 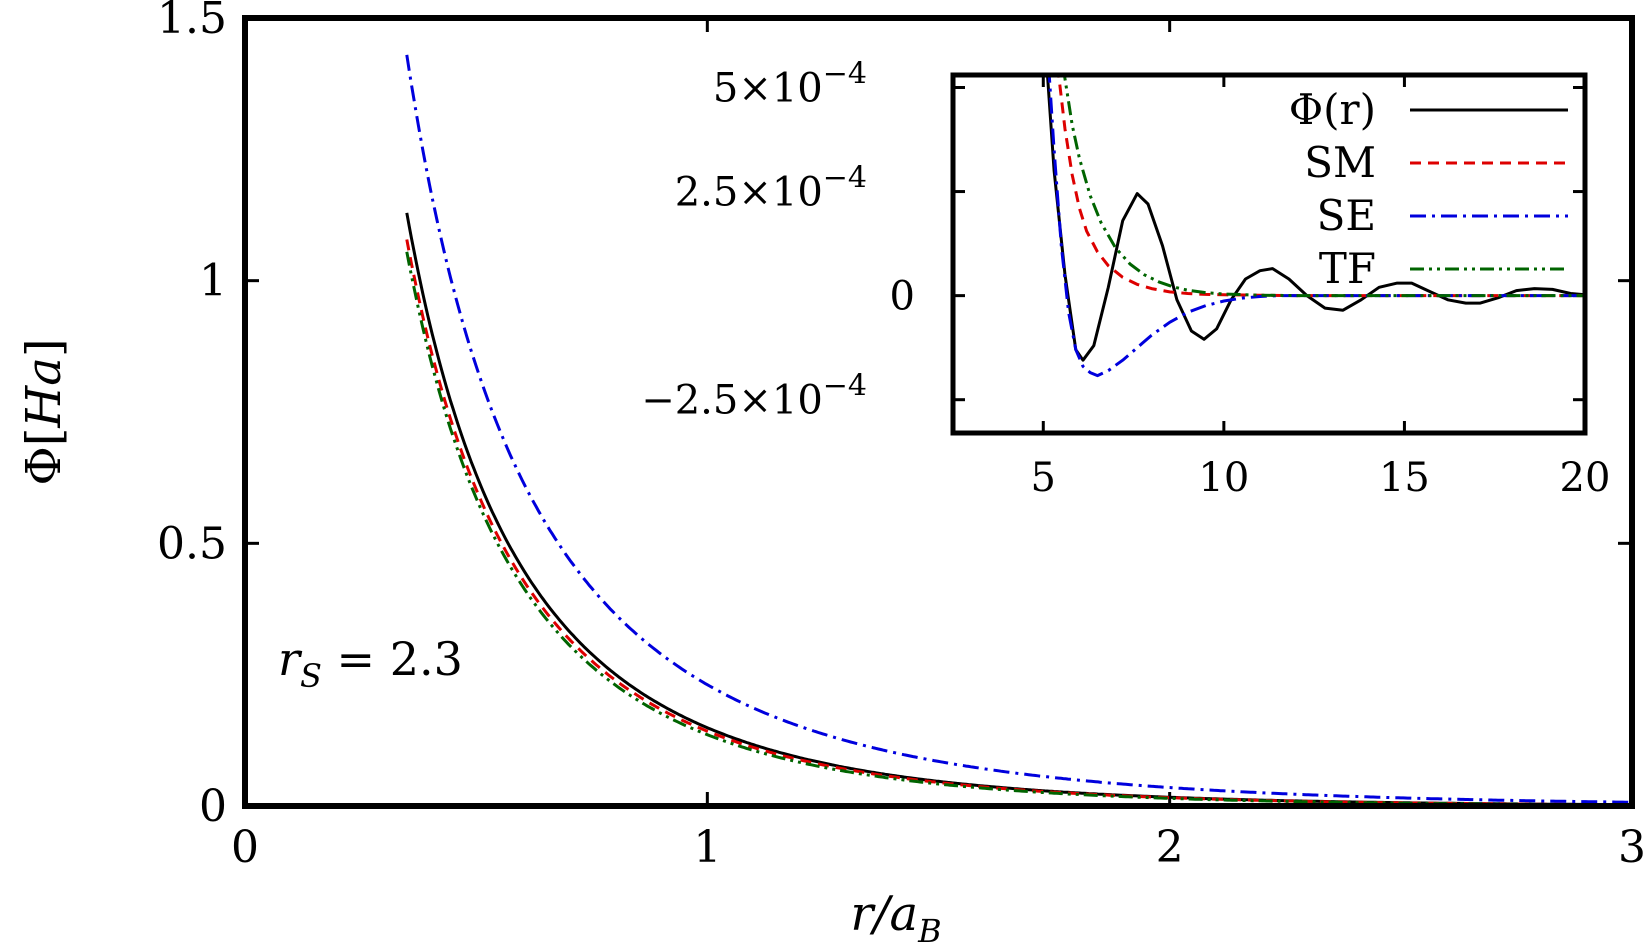 What do you see at coordinates (902, 297) in the screenshot?
I see `inset-y-tick-label: 0` at bounding box center [902, 297].